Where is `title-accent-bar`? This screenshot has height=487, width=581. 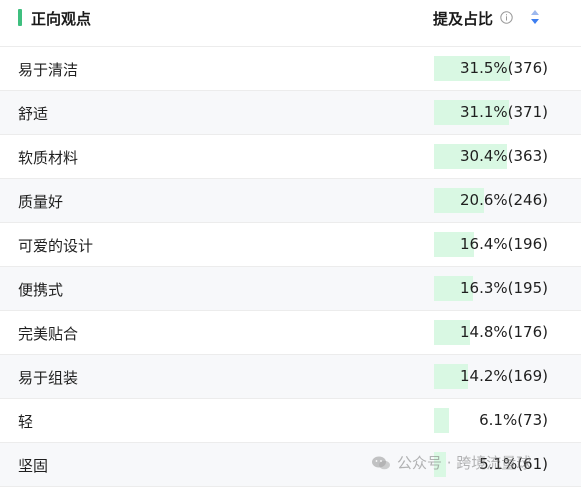
title-accent-bar is located at coordinates (20, 17).